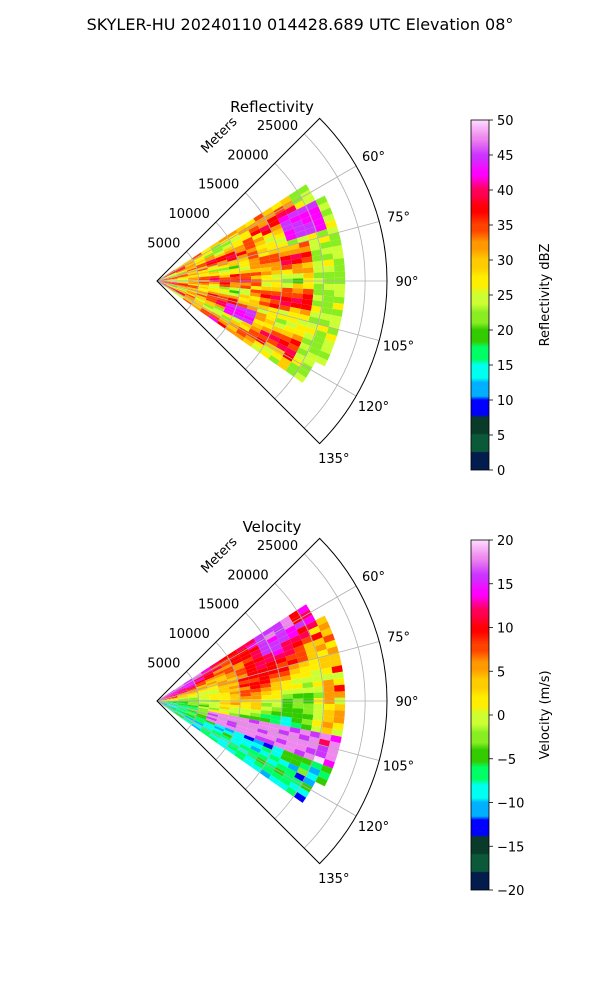  What do you see at coordinates (511, 296) in the screenshot?
I see `reflectivity-colorbar: 0 5 10 15 20 25 30 35 40 45 50 Reflectivity dBZ` at bounding box center [511, 296].